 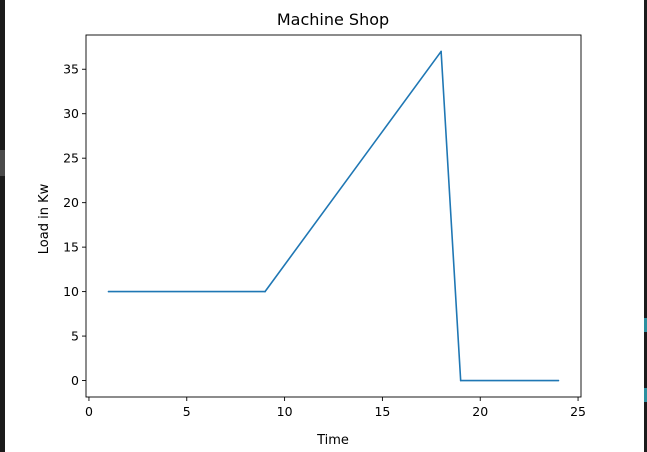 I want to click on right-edge-bar, so click(x=645, y=226).